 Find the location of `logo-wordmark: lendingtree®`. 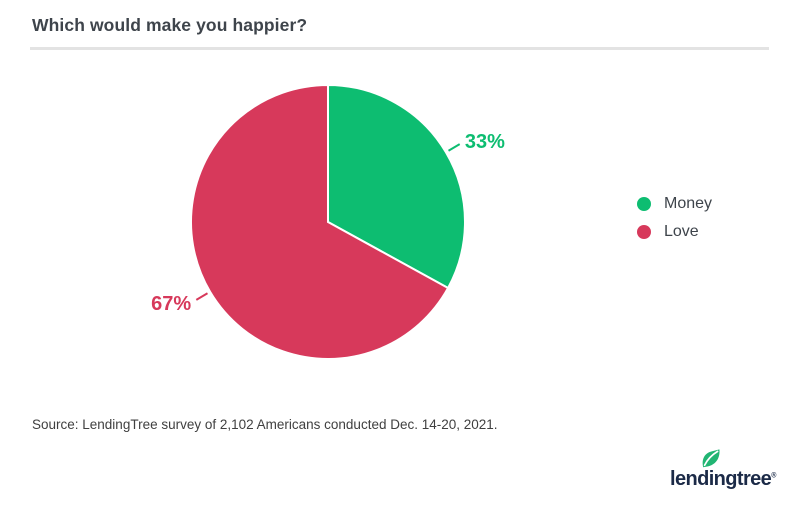

logo-wordmark: lendingtree® is located at coordinates (723, 479).